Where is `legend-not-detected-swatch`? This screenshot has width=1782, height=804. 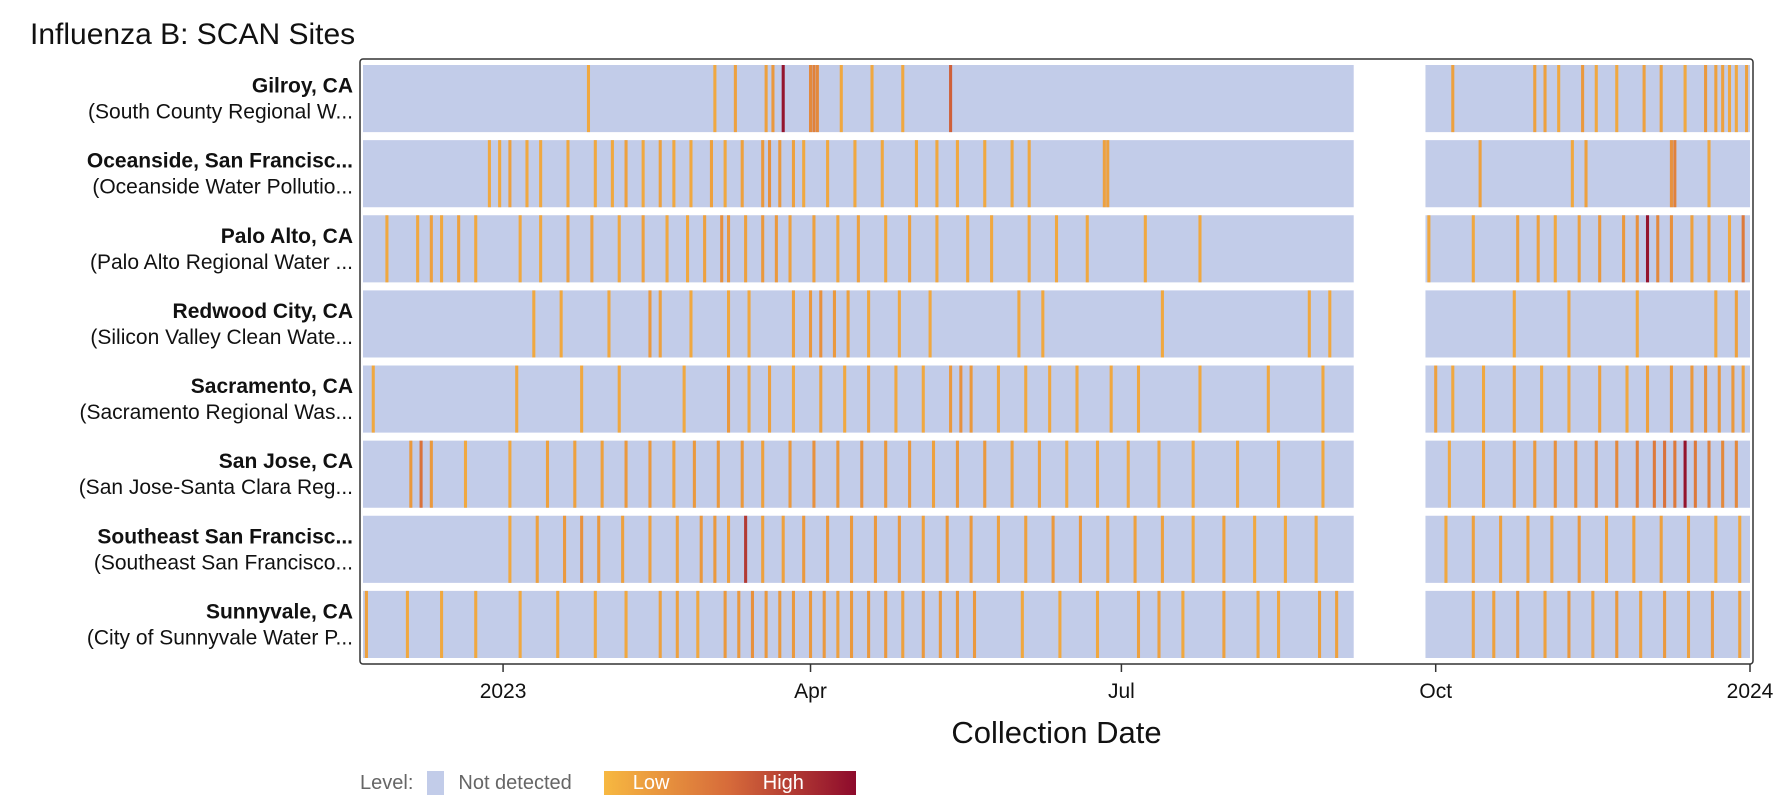
legend-not-detected-swatch is located at coordinates (436, 783).